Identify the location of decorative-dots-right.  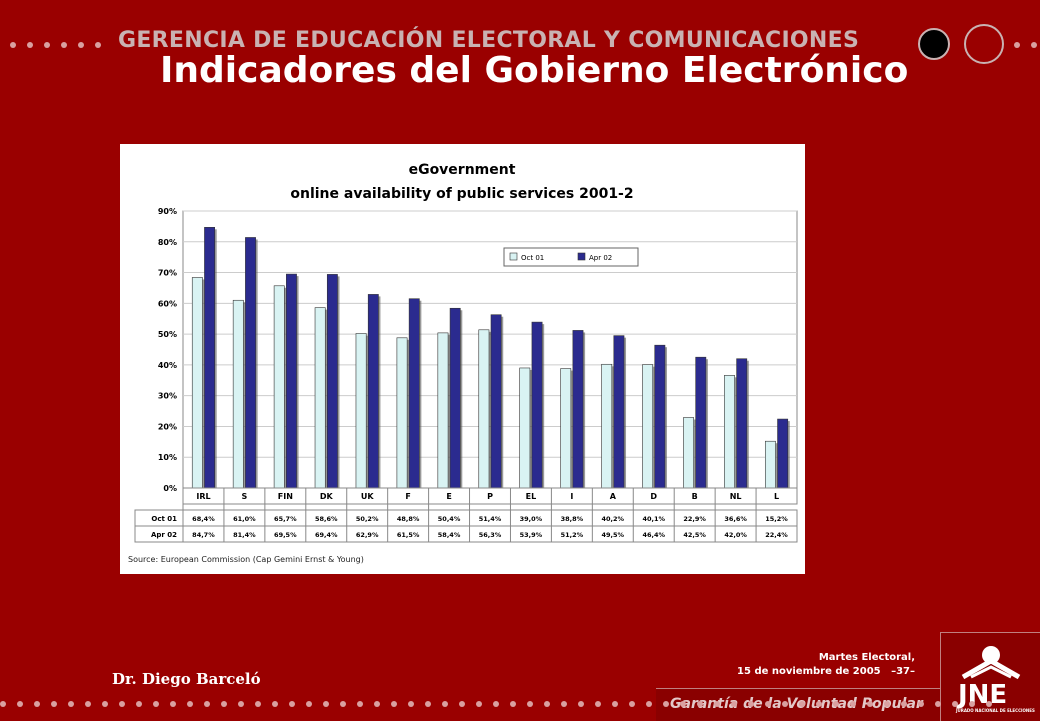
(1025, 46).